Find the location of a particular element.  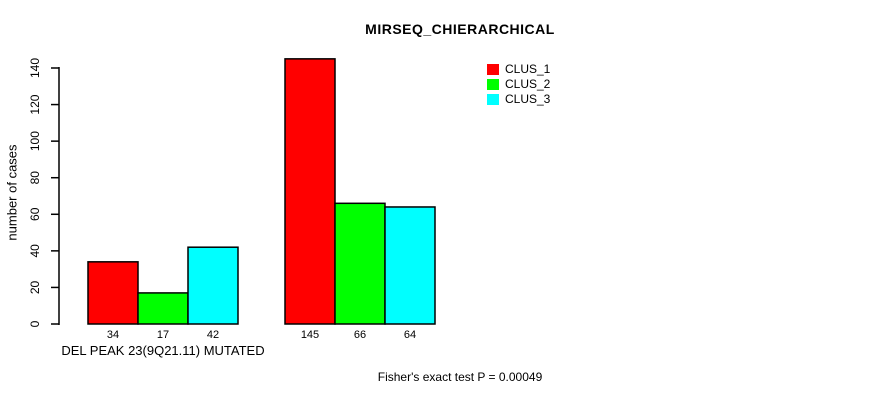

bar-value-label: 34 is located at coordinates (113, 335).